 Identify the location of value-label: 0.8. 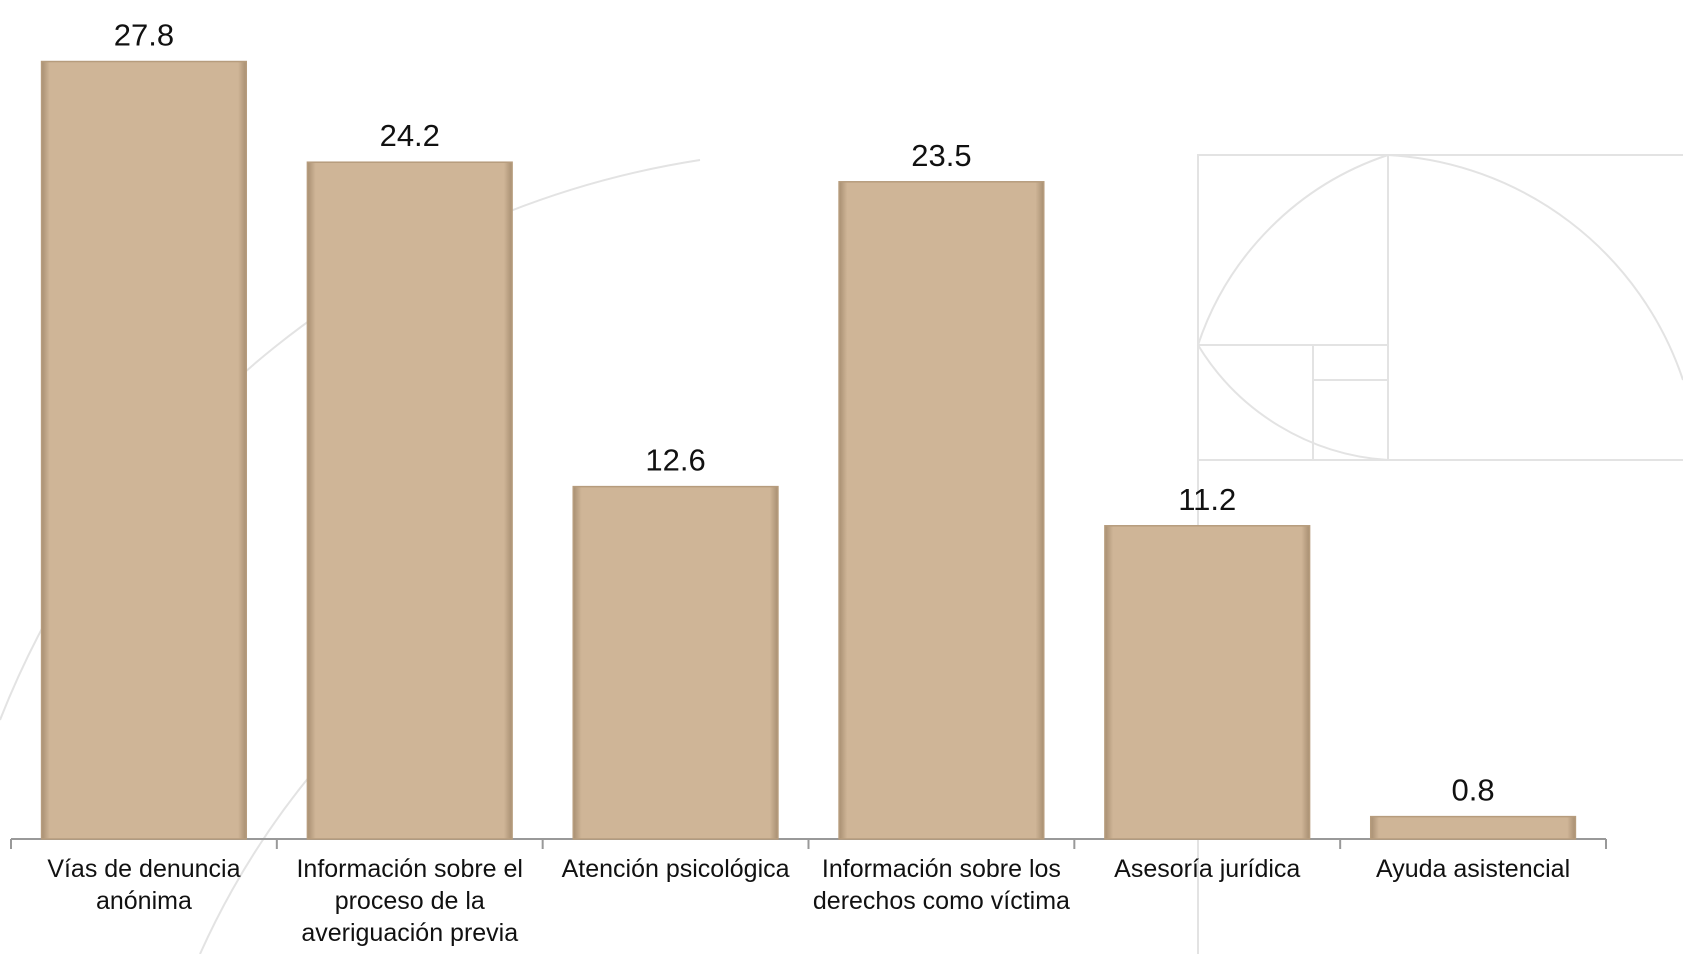
(1473, 790).